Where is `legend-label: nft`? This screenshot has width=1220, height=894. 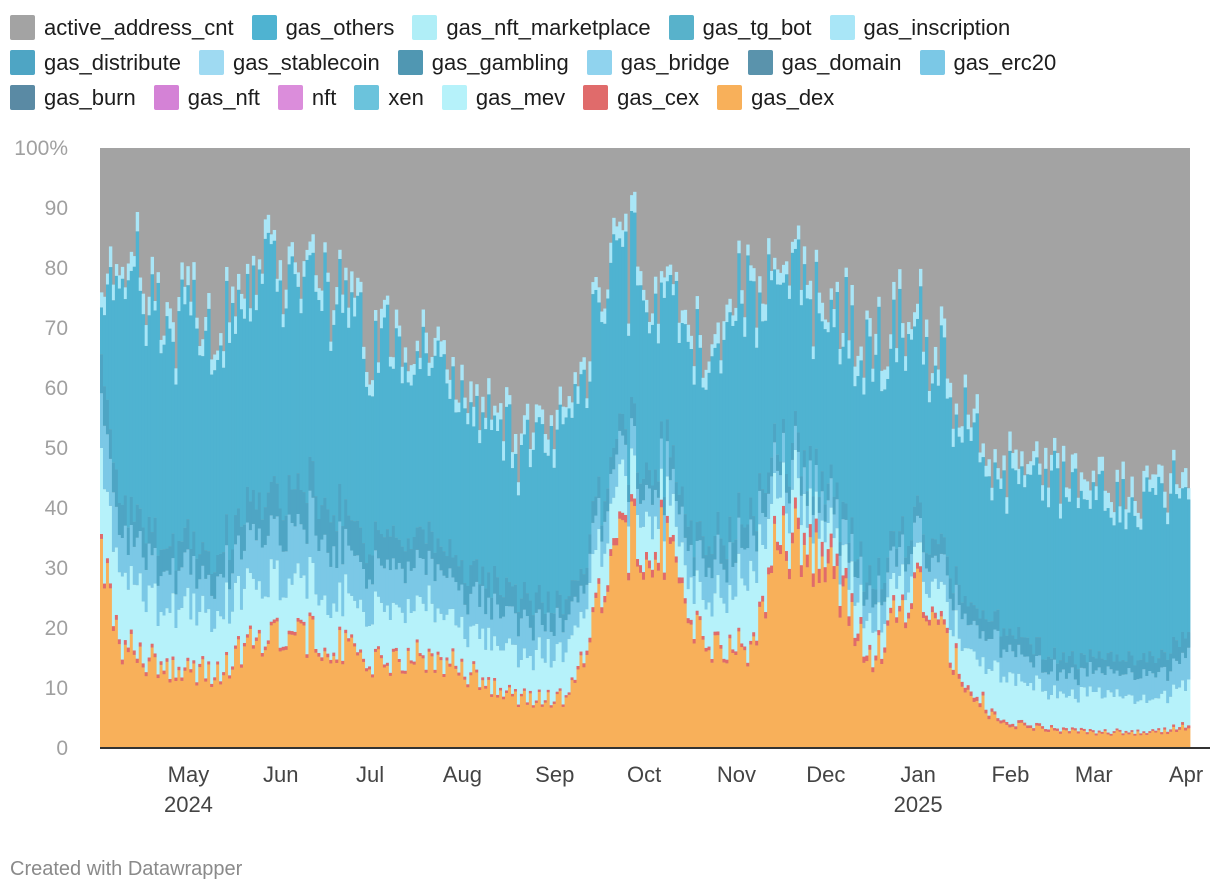 legend-label: nft is located at coordinates (324, 97).